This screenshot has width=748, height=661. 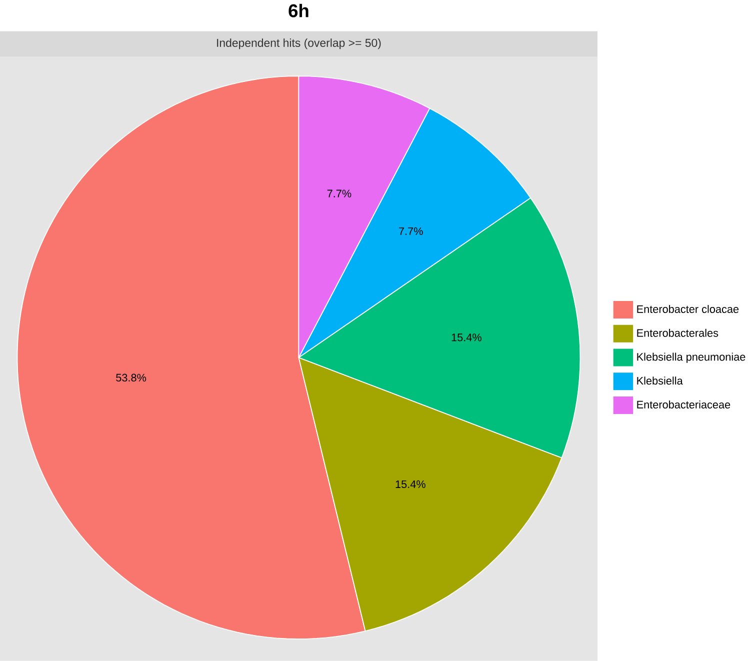 I want to click on legend-label: Enterobacteriaceae, so click(x=683, y=404).